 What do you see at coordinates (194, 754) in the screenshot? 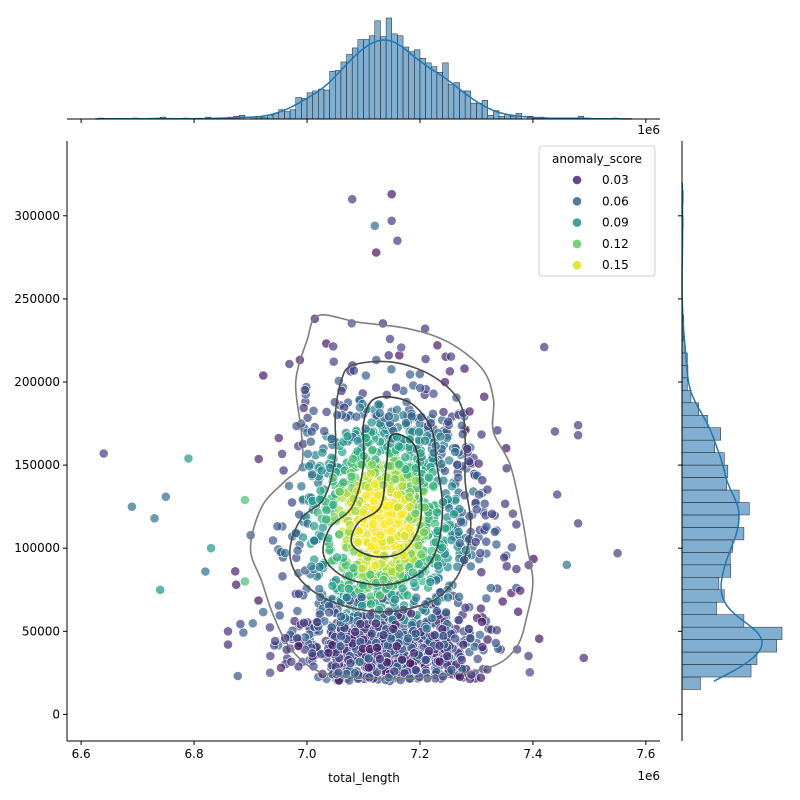
I see `x-tick-label: 6.8` at bounding box center [194, 754].